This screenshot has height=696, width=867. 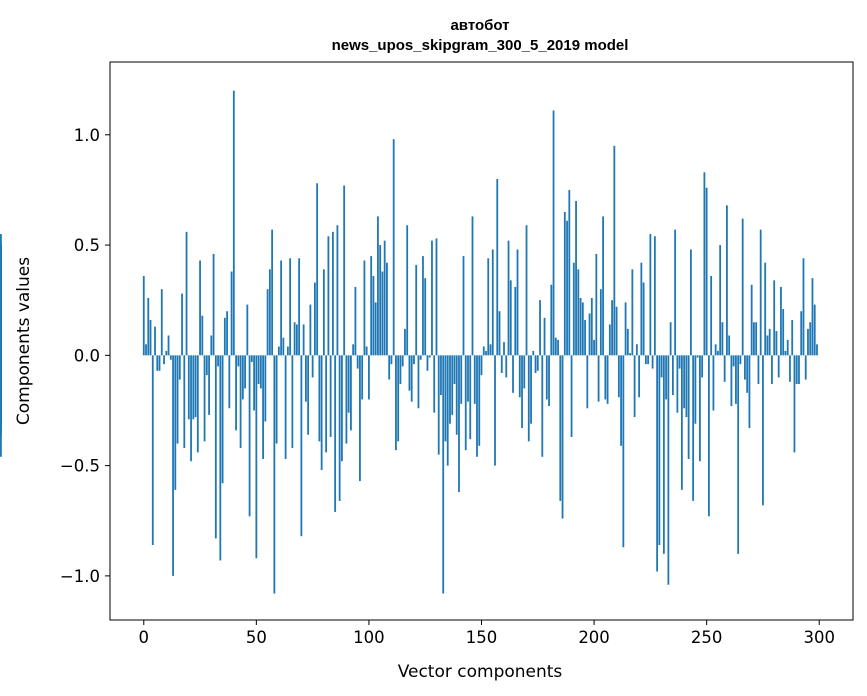 What do you see at coordinates (87, 245) in the screenshot?
I see `y-tick-label: 0.5` at bounding box center [87, 245].